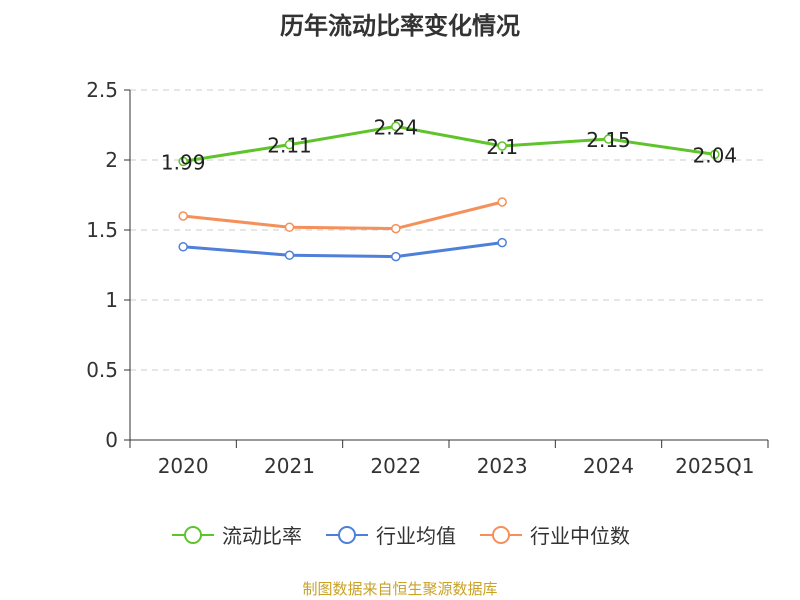 The height and width of the screenshot is (600, 800). I want to click on data-label: 1.99, so click(183, 162).